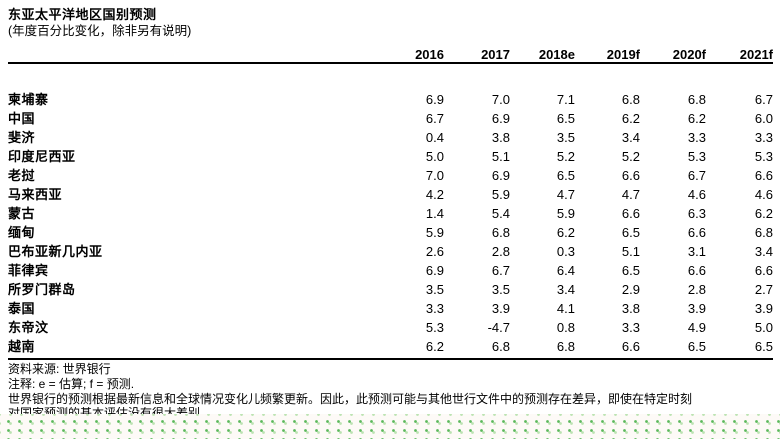  I want to click on value-cell: 0.4, so click(434, 137).